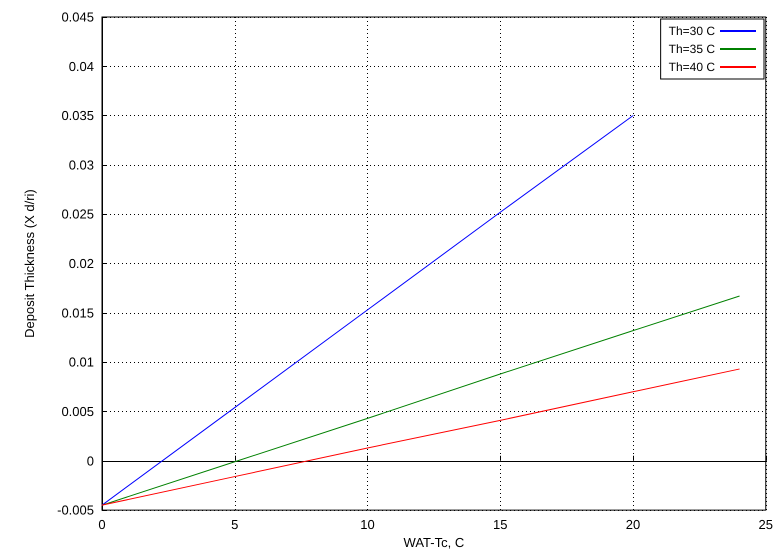 Image resolution: width=776 pixels, height=554 pixels. I want to click on y-tick-label: 0, so click(90, 460).